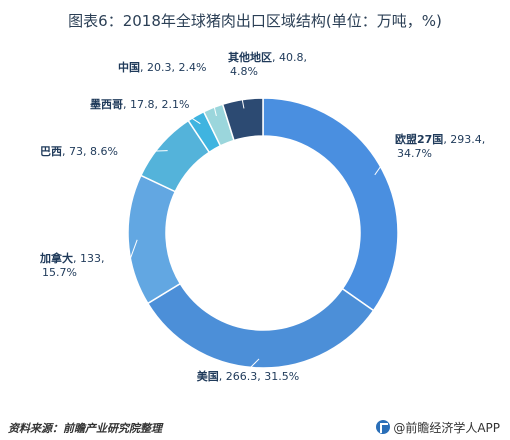 Image resolution: width=510 pixels, height=440 pixels. I want to click on slice-value-6: , 40.8,, so click(289, 57).